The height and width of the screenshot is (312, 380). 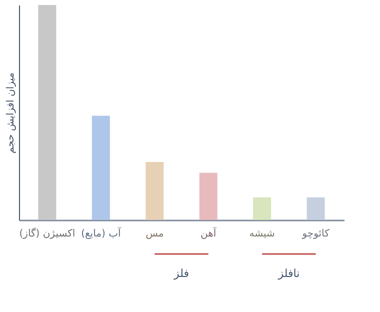 What do you see at coordinates (262, 234) in the screenshot?
I see `x-tick-label: شیشه` at bounding box center [262, 234].